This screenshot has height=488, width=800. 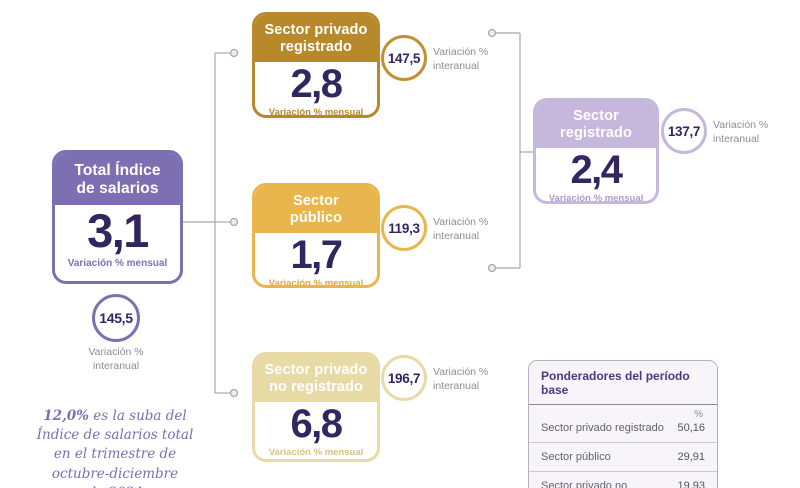 I want to click on monthly-variation-value: 6,8, so click(x=316, y=424).